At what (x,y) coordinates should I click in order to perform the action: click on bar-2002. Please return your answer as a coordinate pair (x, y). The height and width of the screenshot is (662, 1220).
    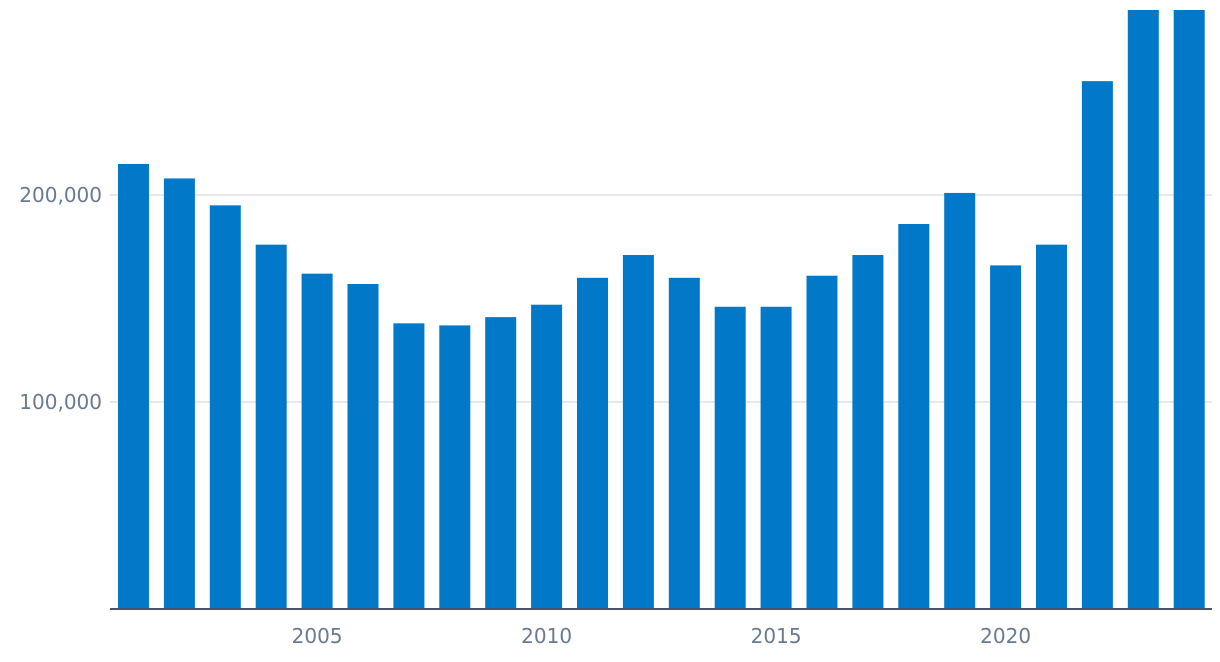
    Looking at the image, I should click on (179, 393).